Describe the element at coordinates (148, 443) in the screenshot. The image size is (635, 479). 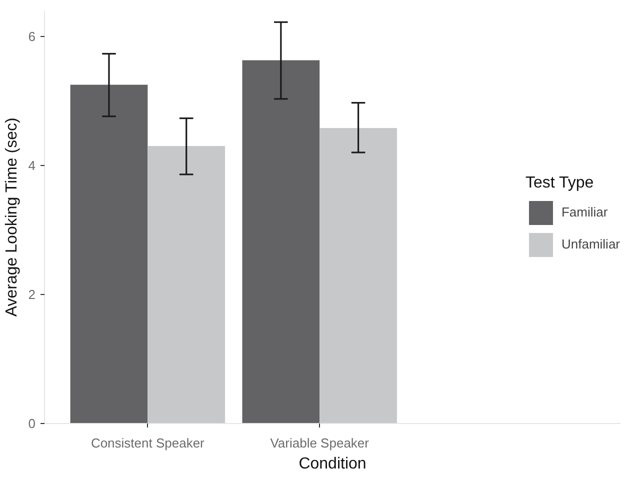
I see `x-tick-label: Consistent Speaker` at that location.